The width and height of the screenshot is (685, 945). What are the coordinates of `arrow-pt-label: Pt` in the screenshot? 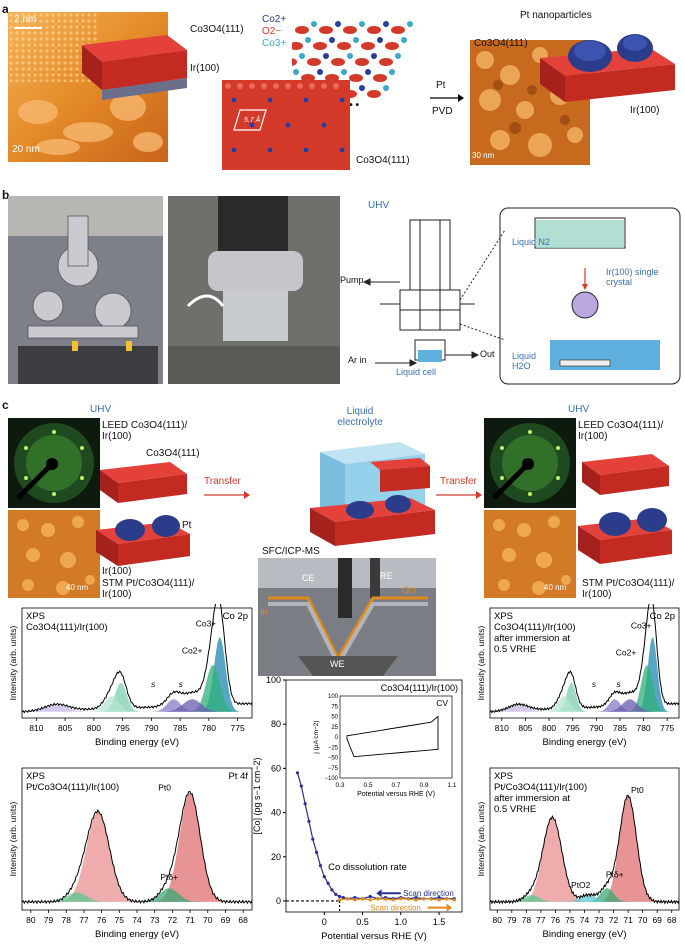 It's located at (441, 85).